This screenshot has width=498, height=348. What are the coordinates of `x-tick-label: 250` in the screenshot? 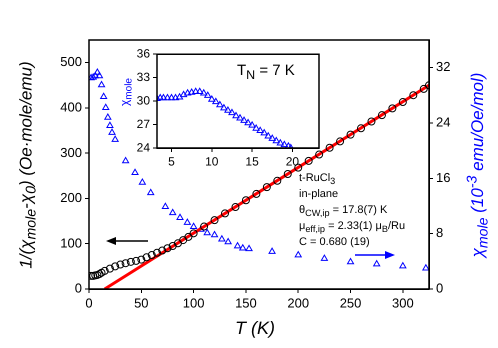 It's located at (351, 302).